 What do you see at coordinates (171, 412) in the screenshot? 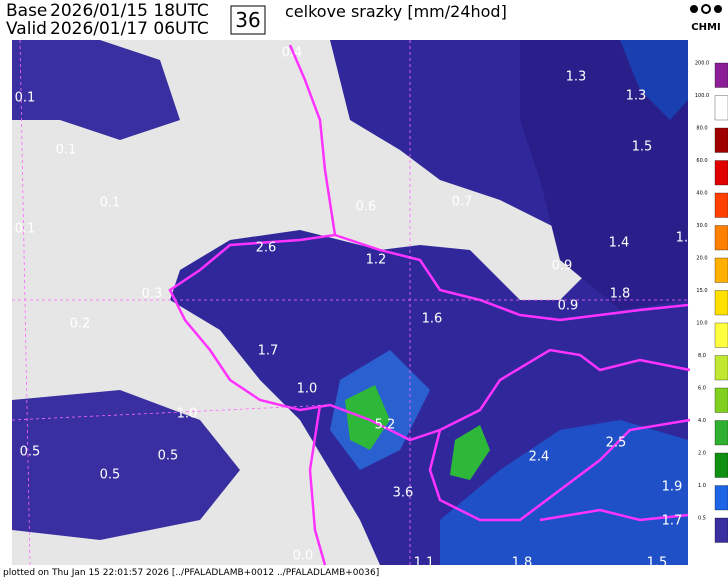
I see `graticule-line` at bounding box center [171, 412].